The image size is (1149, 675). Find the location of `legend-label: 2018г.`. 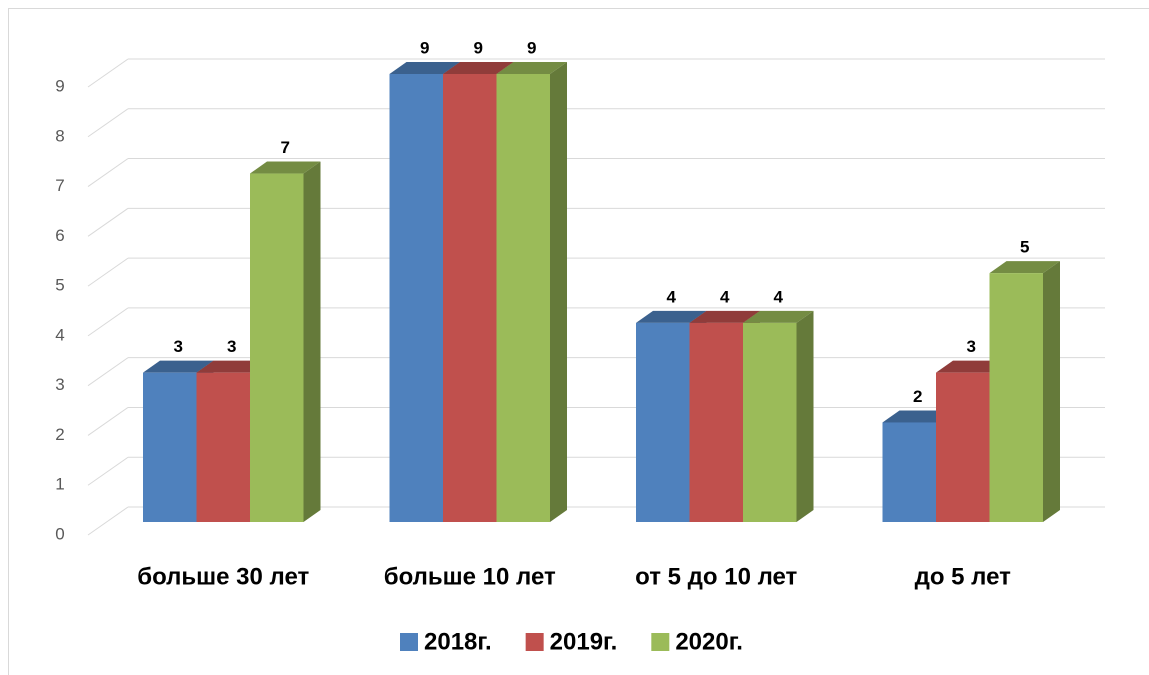

legend-label: 2018г. is located at coordinates (458, 641).